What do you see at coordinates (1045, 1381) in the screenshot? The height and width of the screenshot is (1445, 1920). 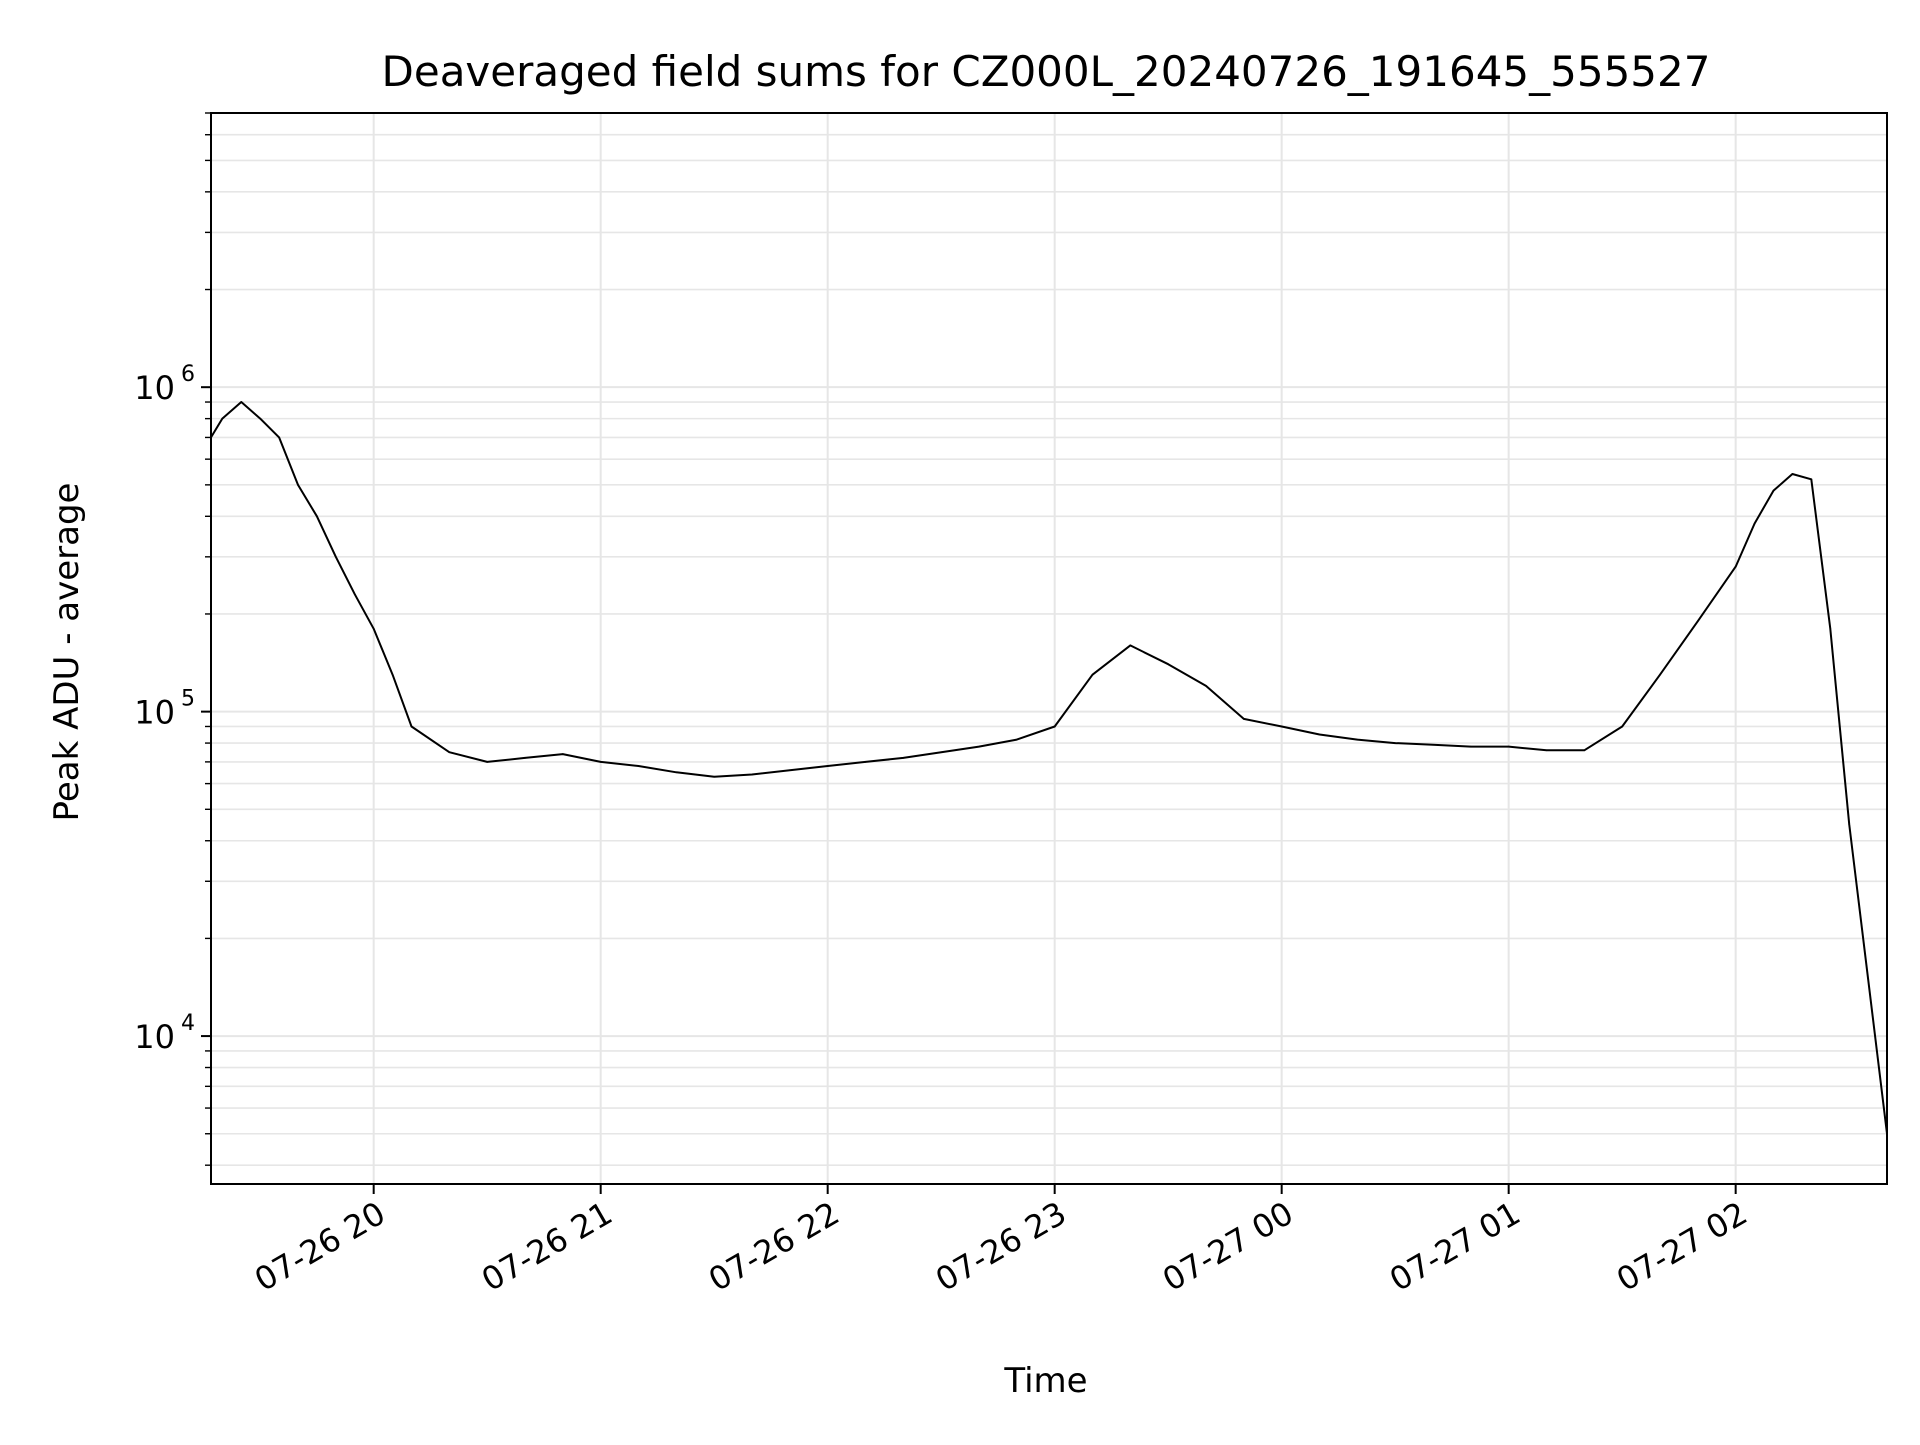 I see `x-axis-label: Time` at bounding box center [1045, 1381].